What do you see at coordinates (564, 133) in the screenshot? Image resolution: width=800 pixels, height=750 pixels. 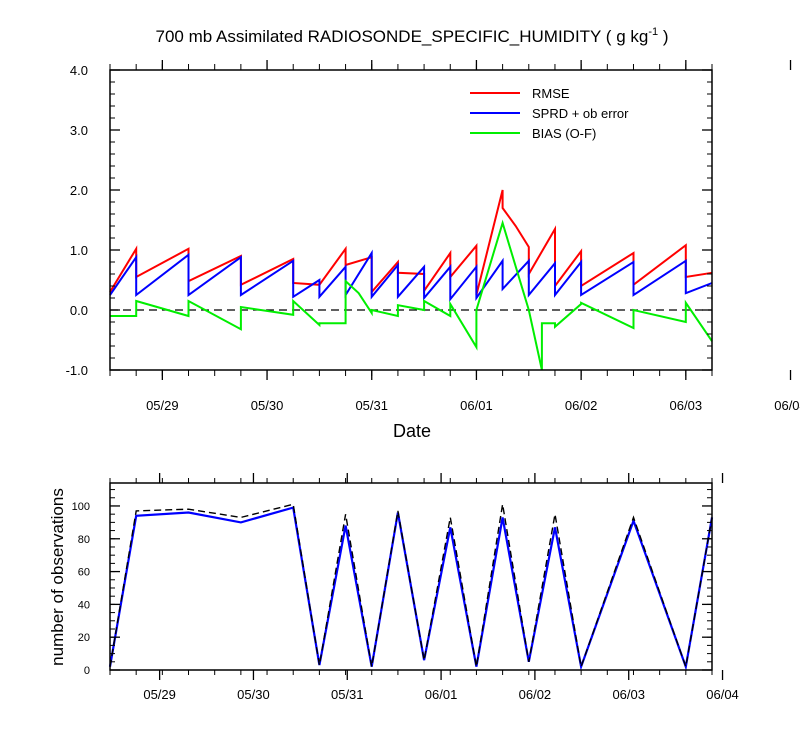 I see `legend-label-3: BIAS (O-F)` at bounding box center [564, 133].